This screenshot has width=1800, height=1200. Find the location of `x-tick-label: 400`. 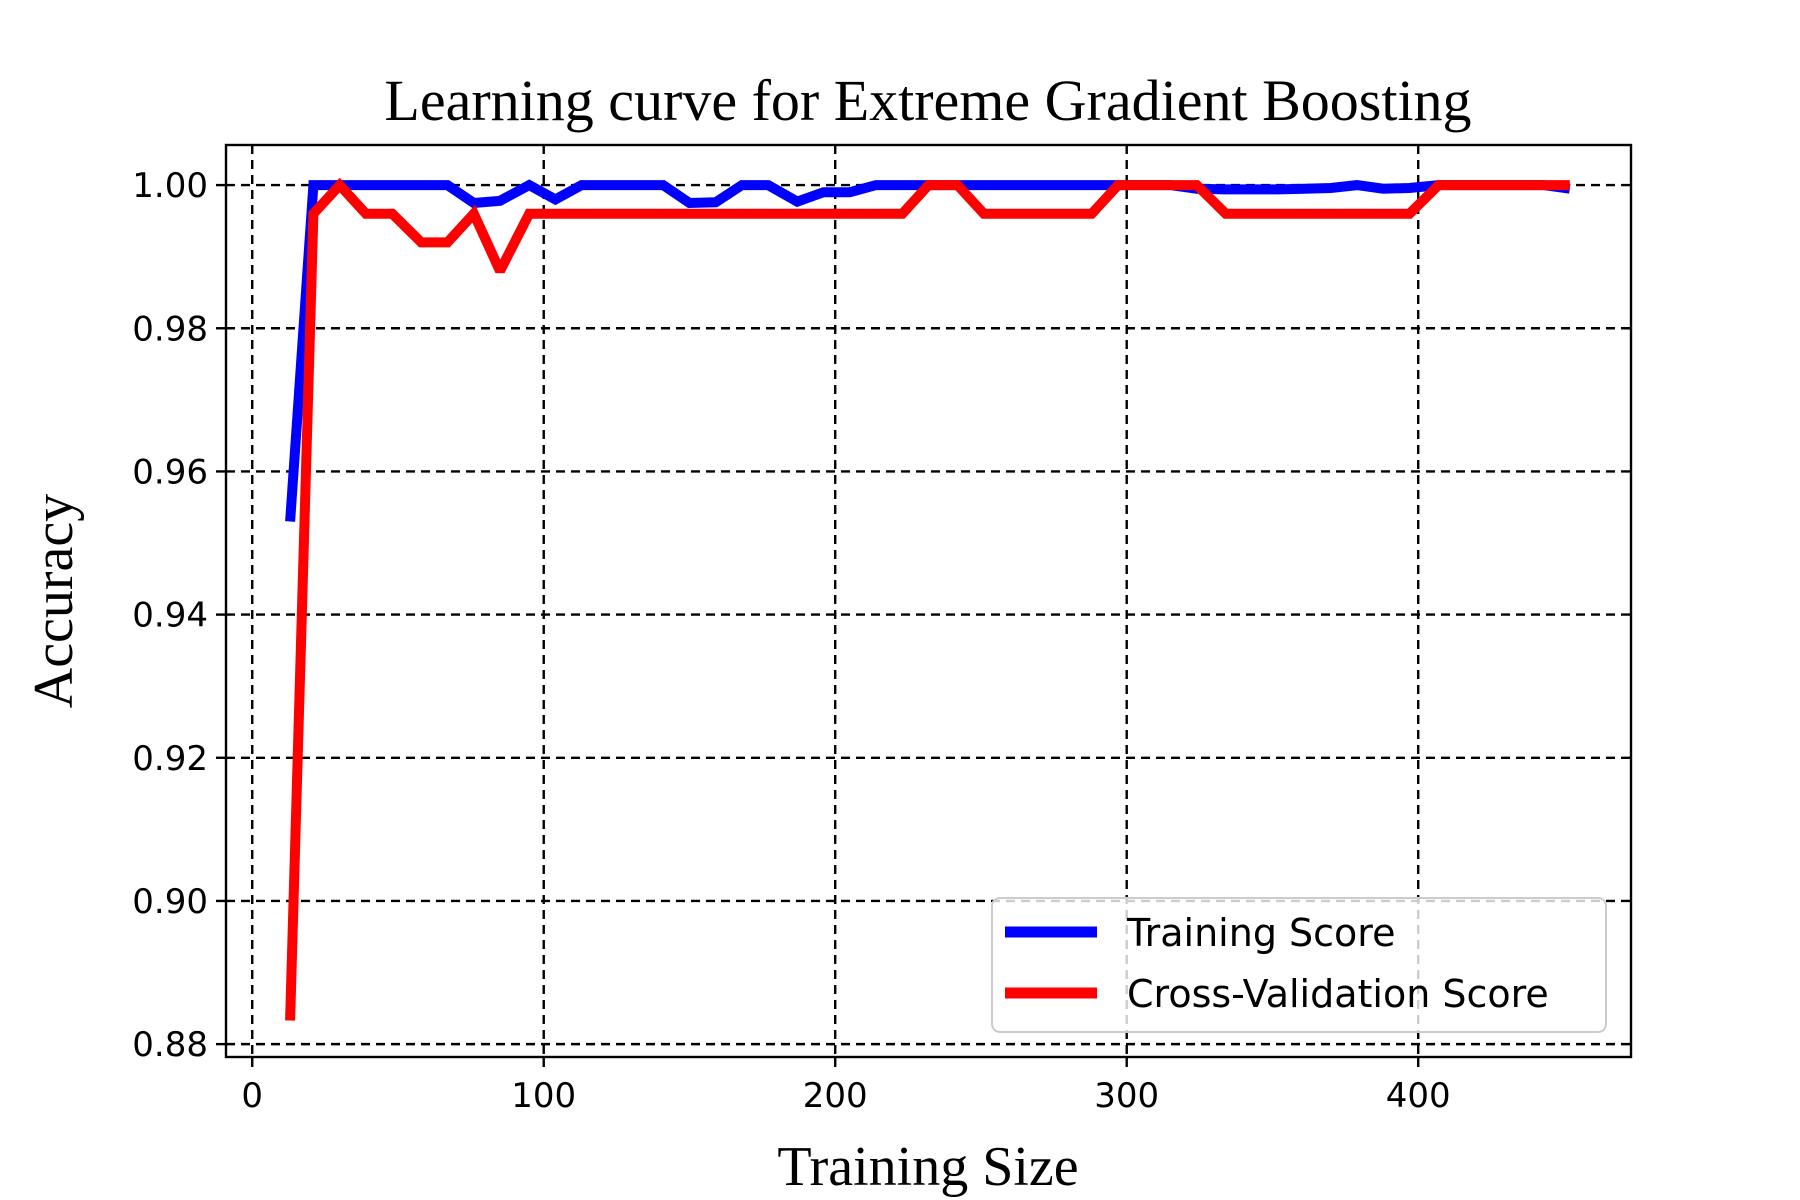

x-tick-label: 400 is located at coordinates (1418, 1096).